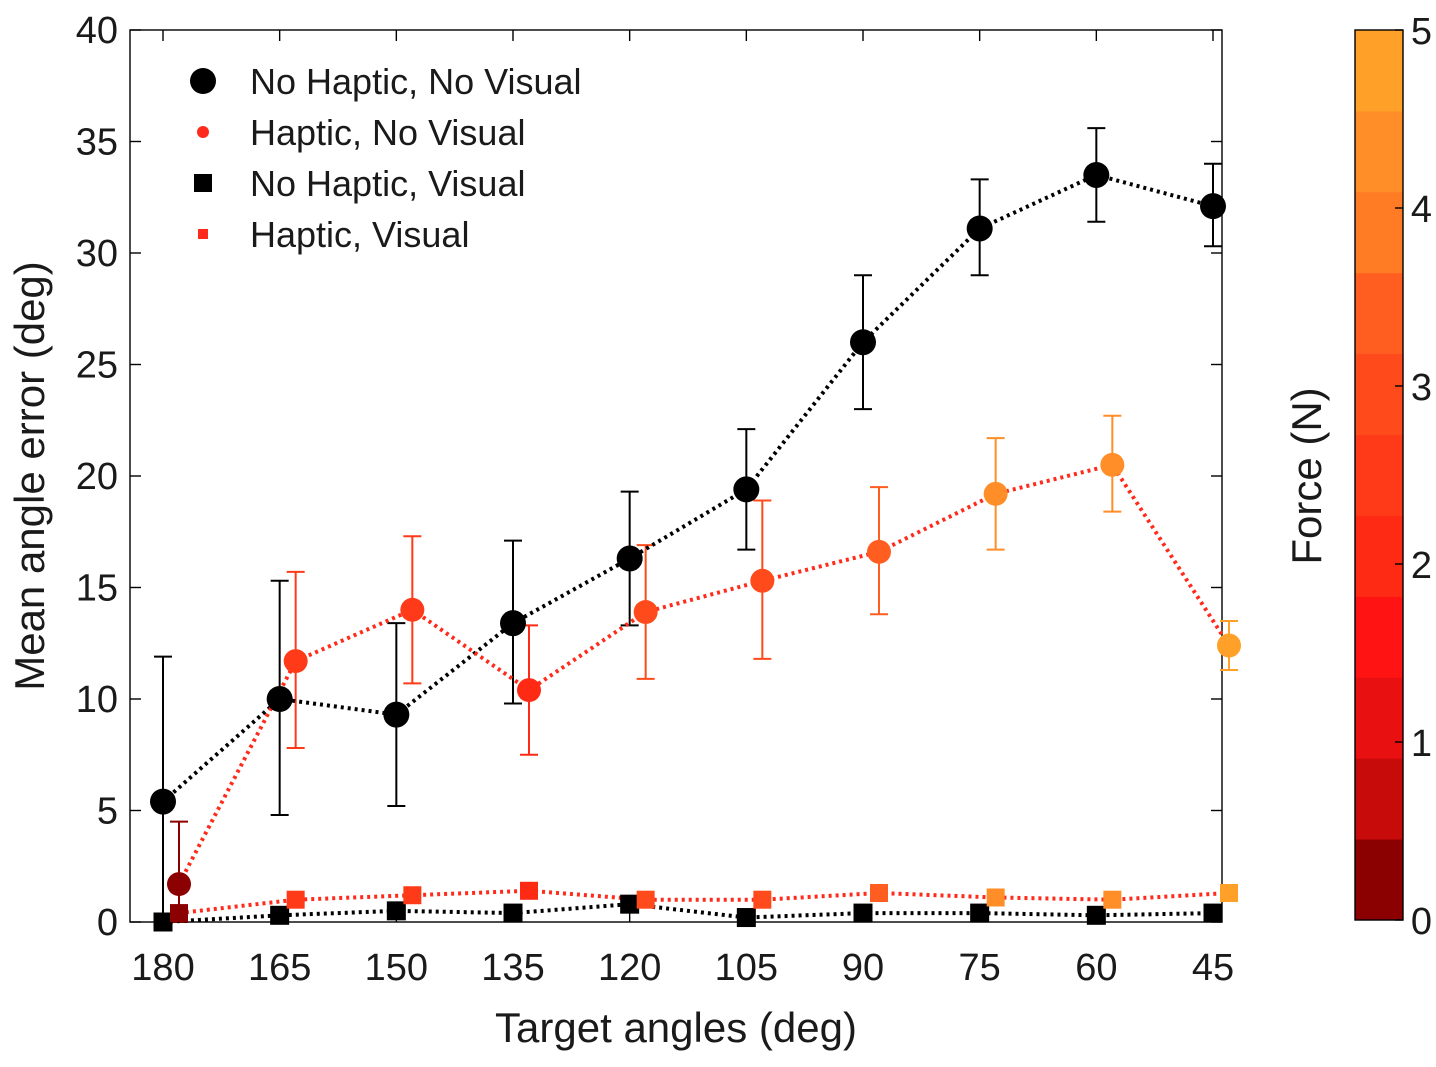 The image size is (1436, 1067). I want to click on legend-label: No Haptic, Visual, so click(387, 183).